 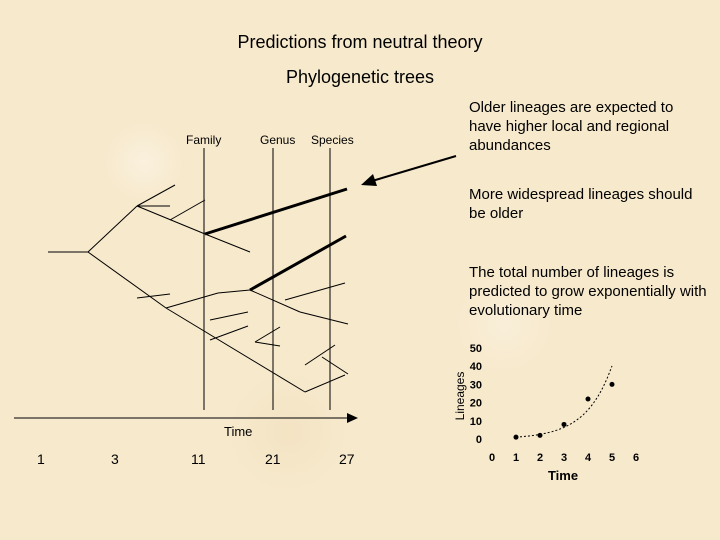 I want to click on slide-title: Predictions from neutral theory, so click(x=360, y=42).